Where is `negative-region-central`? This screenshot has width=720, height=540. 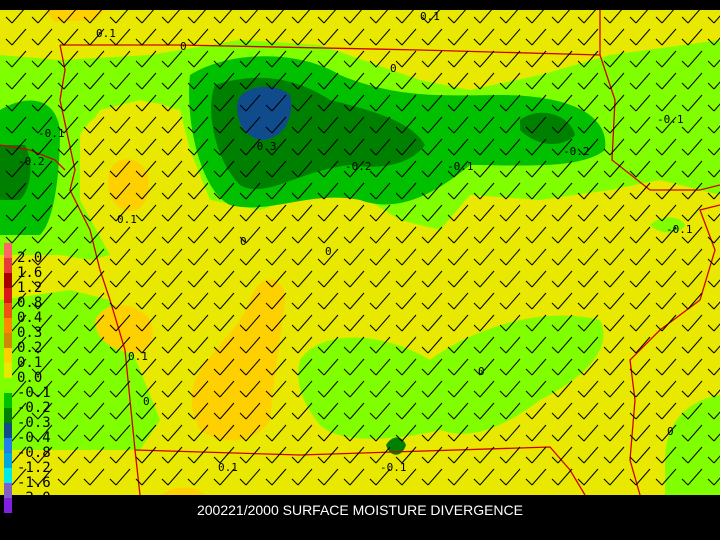 negative-region-central is located at coordinates (451, 377).